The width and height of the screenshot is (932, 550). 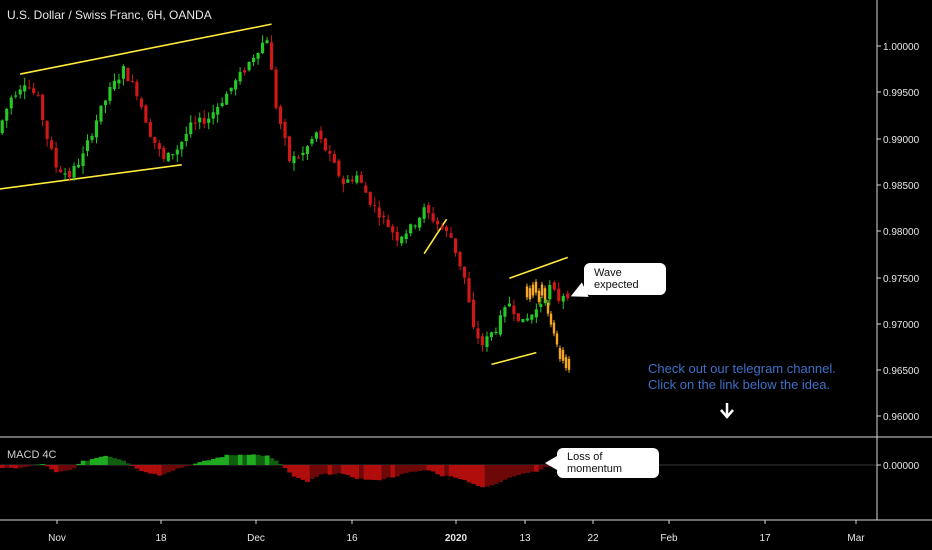 I want to click on wave-expected-callout: Wave expected, so click(x=625, y=279).